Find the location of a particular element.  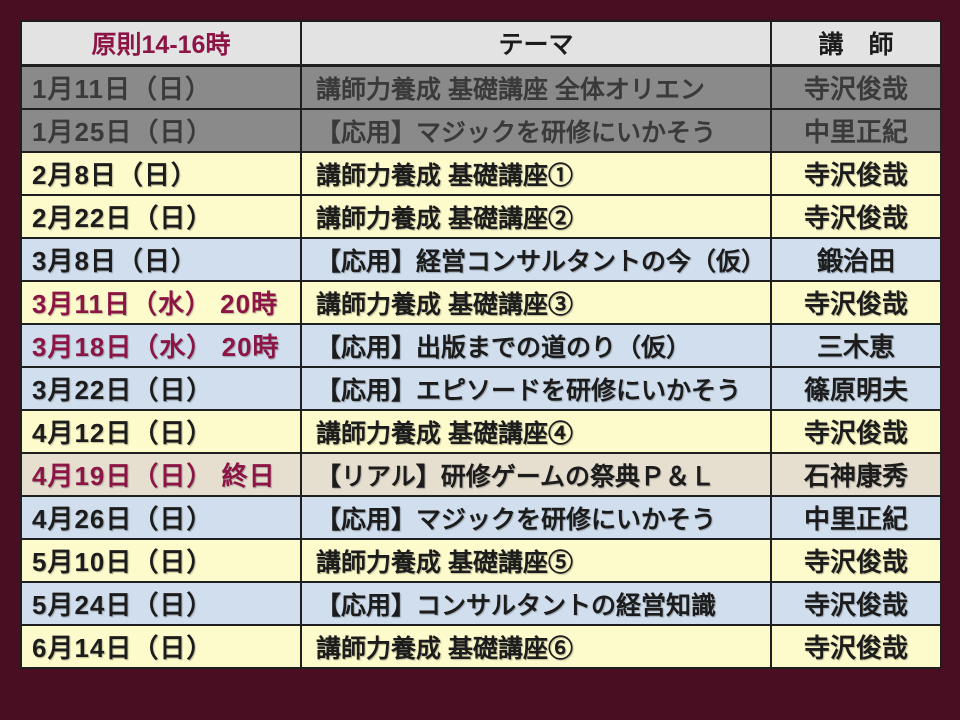

header-lecturer: 講 師 is located at coordinates (856, 43).